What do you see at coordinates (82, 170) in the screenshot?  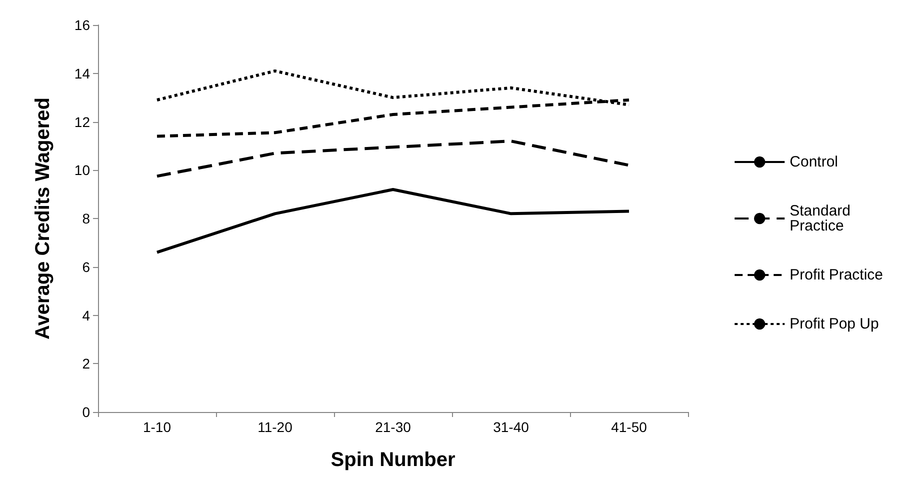 I see `y-tick-label: 10` at bounding box center [82, 170].